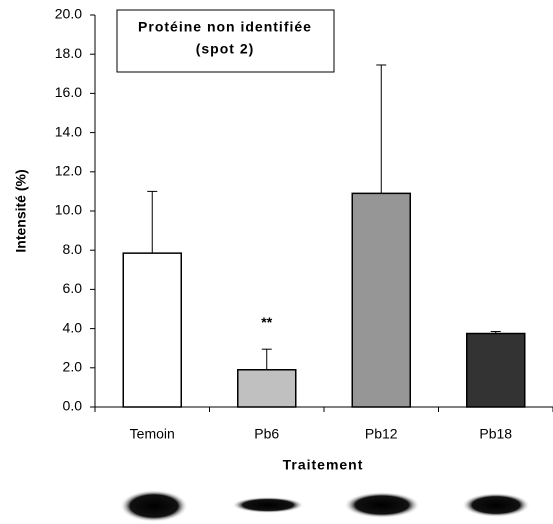 The height and width of the screenshot is (524, 553). I want to click on chart-title: Protéine non identifiée, so click(225, 27).